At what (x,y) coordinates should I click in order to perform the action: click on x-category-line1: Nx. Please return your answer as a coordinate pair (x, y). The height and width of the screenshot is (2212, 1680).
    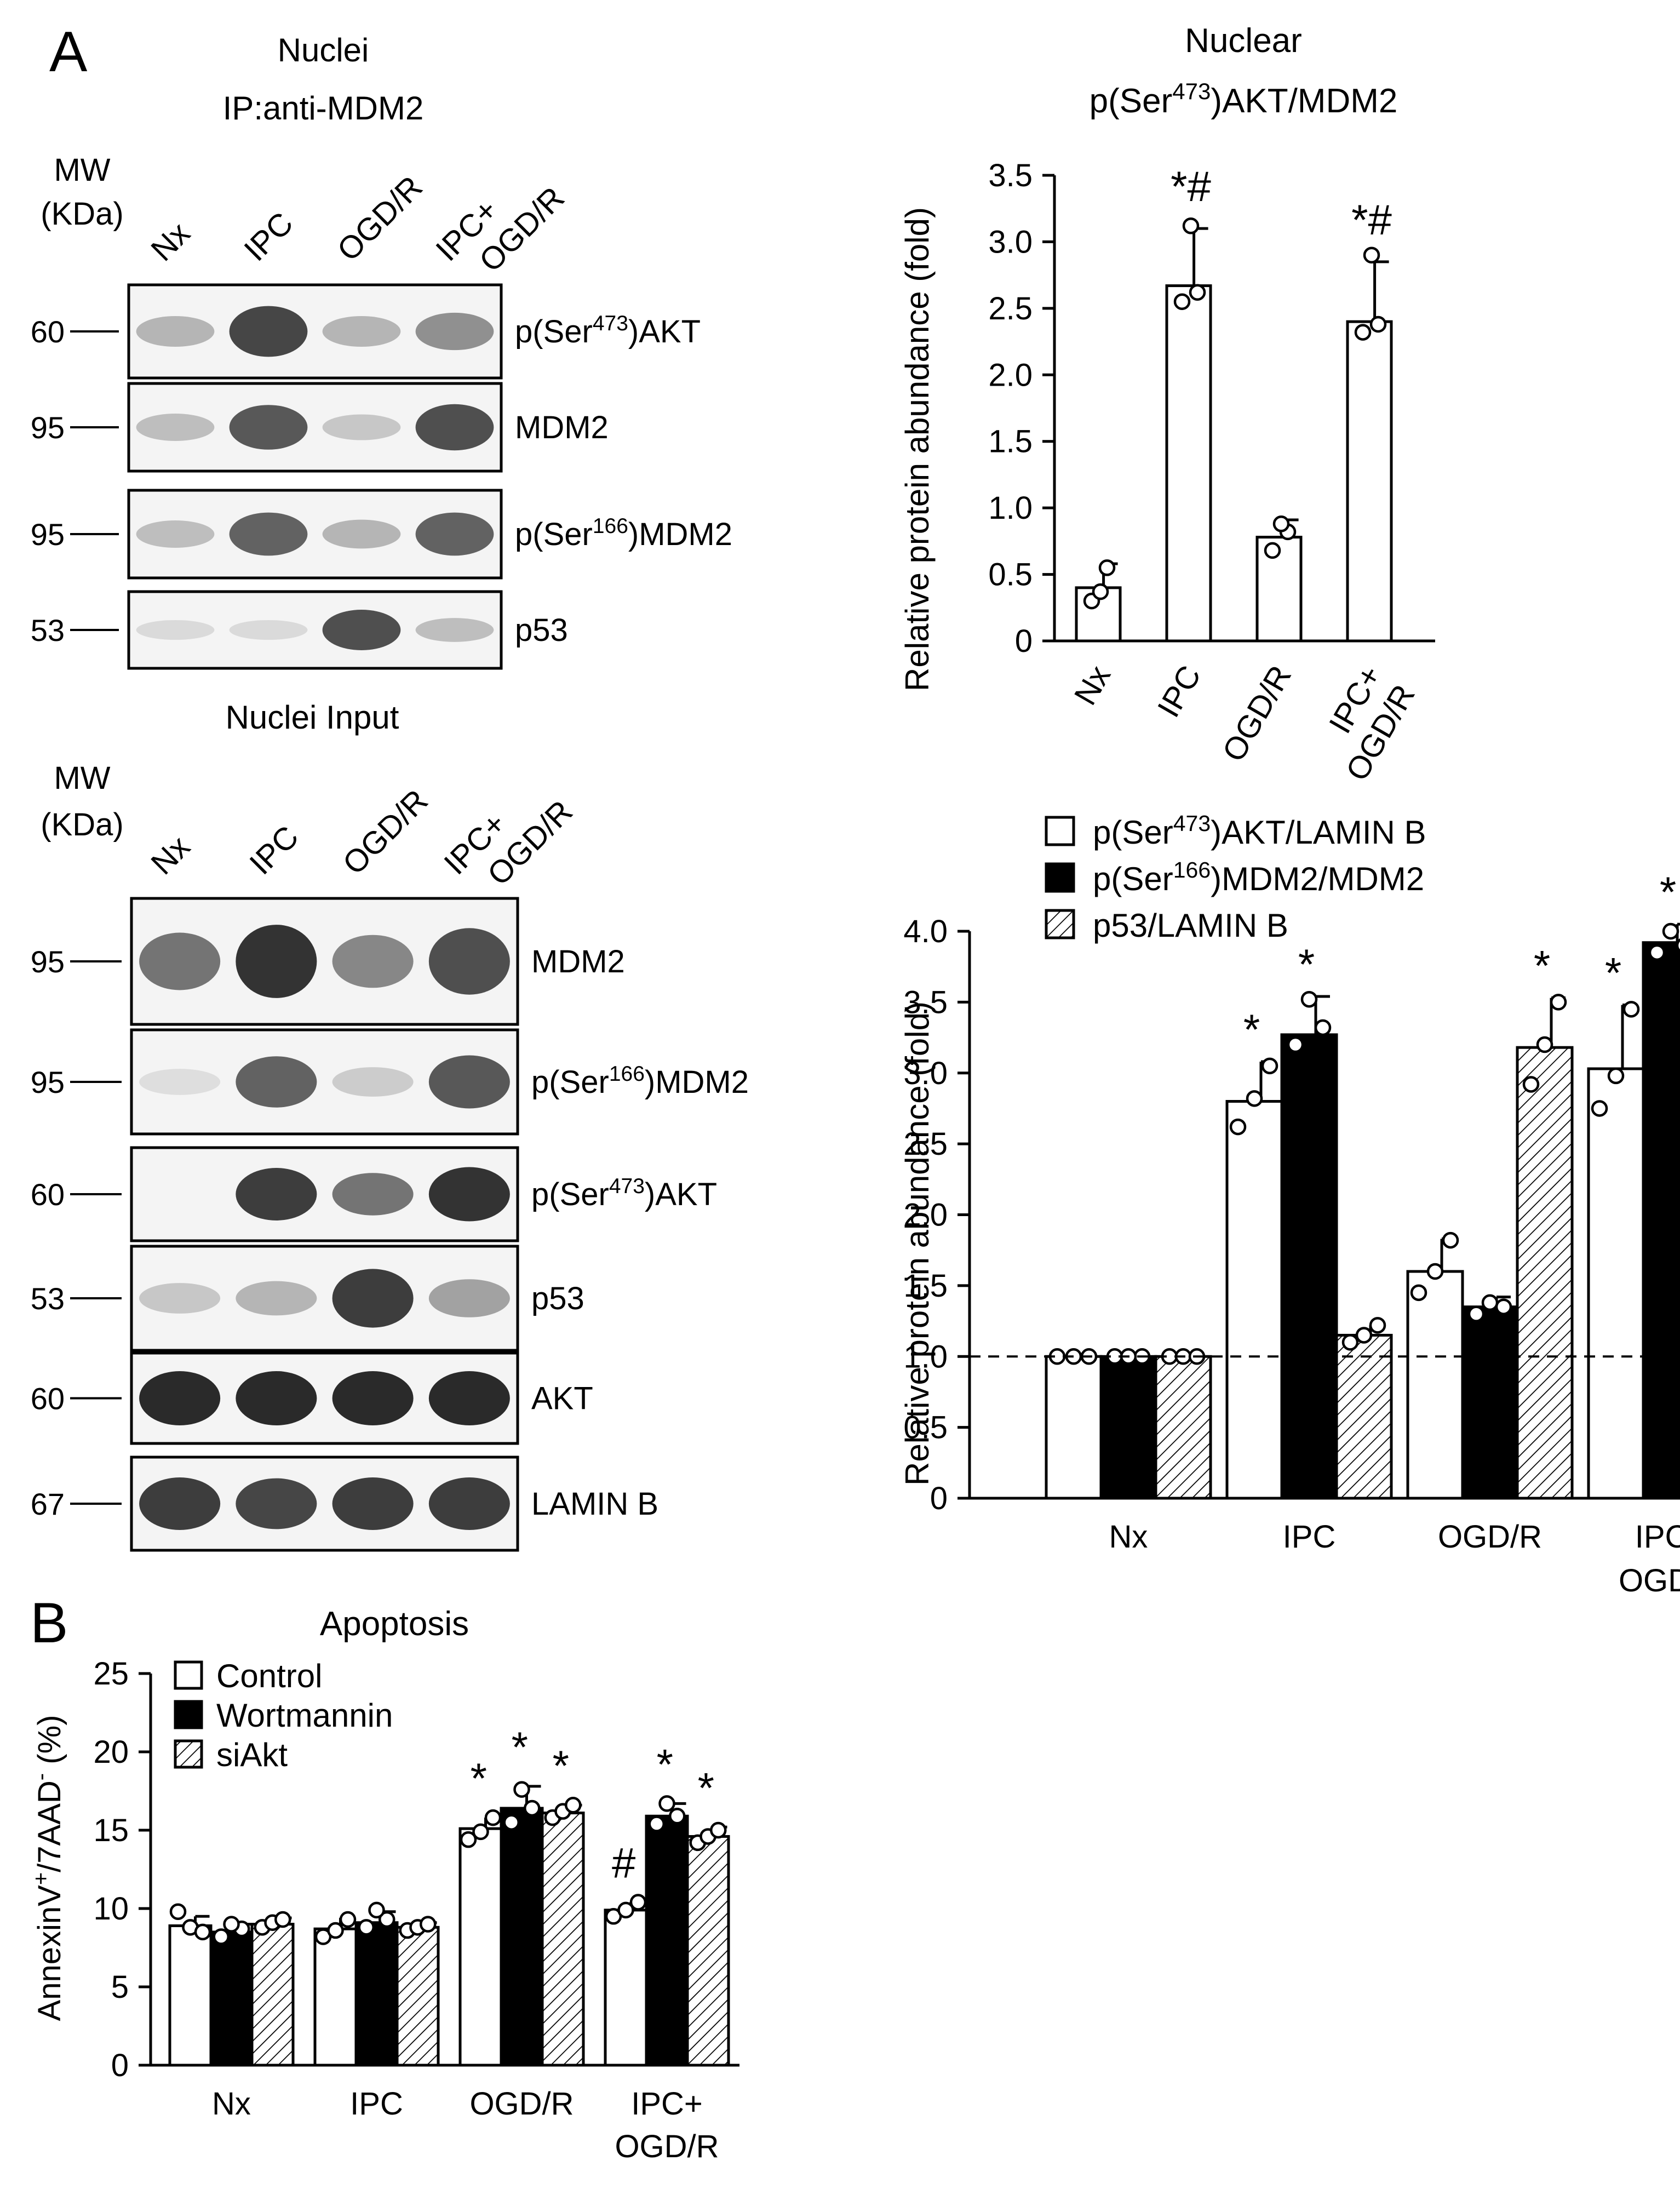
    Looking at the image, I should click on (231, 2104).